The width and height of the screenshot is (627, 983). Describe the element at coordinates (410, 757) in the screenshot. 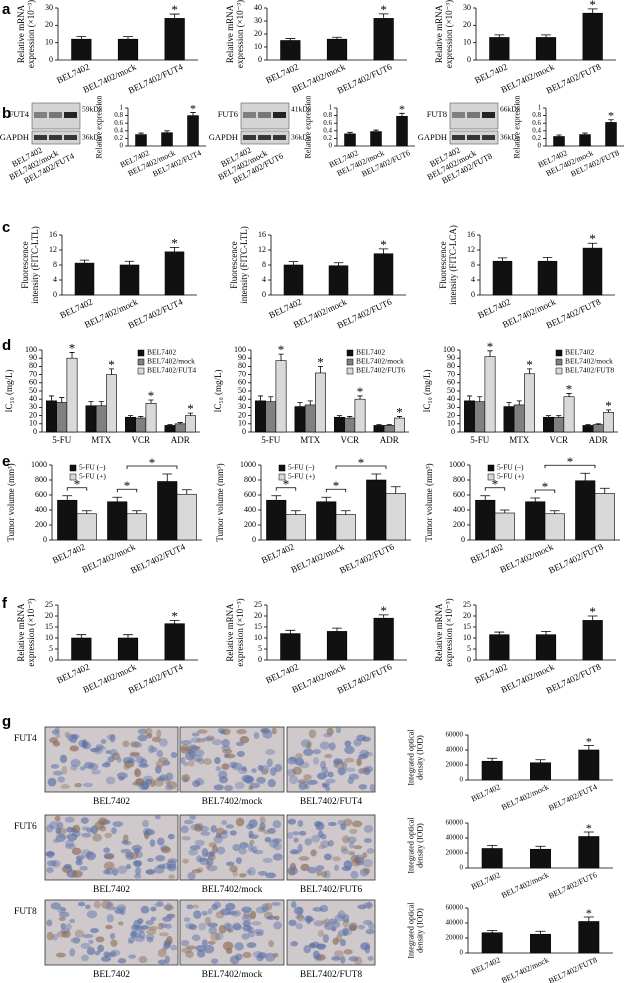

I see `y-axis-label: Integrated optical` at that location.